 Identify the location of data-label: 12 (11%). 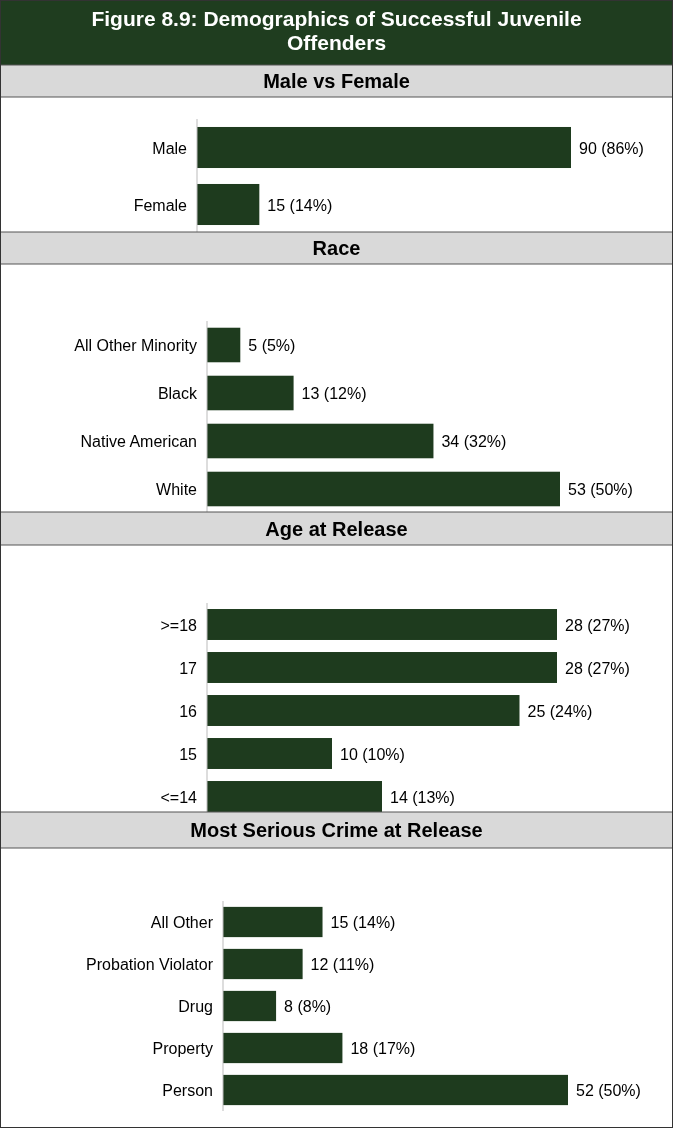
(342, 964).